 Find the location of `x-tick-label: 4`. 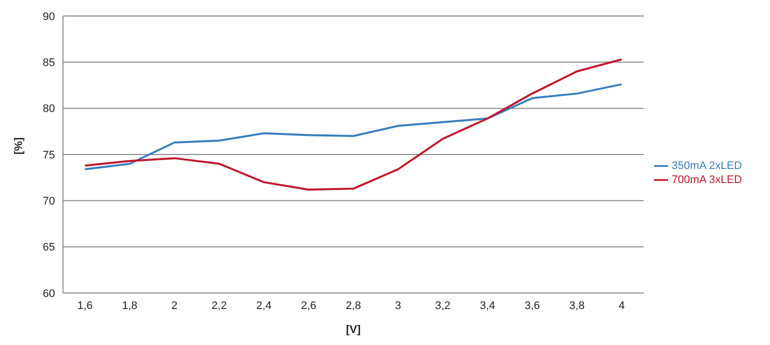

x-tick-label: 4 is located at coordinates (621, 306).